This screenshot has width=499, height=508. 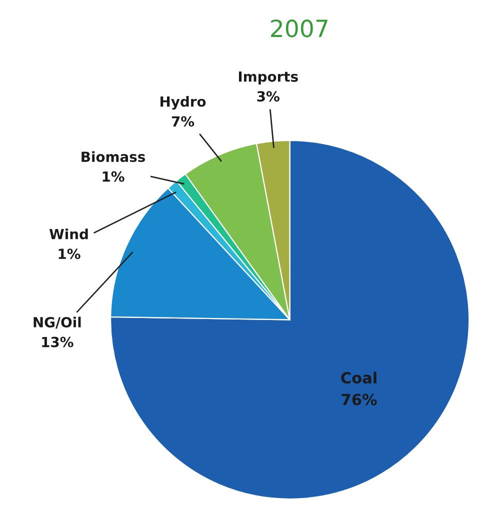 I want to click on slice-label: Coal, so click(x=358, y=378).